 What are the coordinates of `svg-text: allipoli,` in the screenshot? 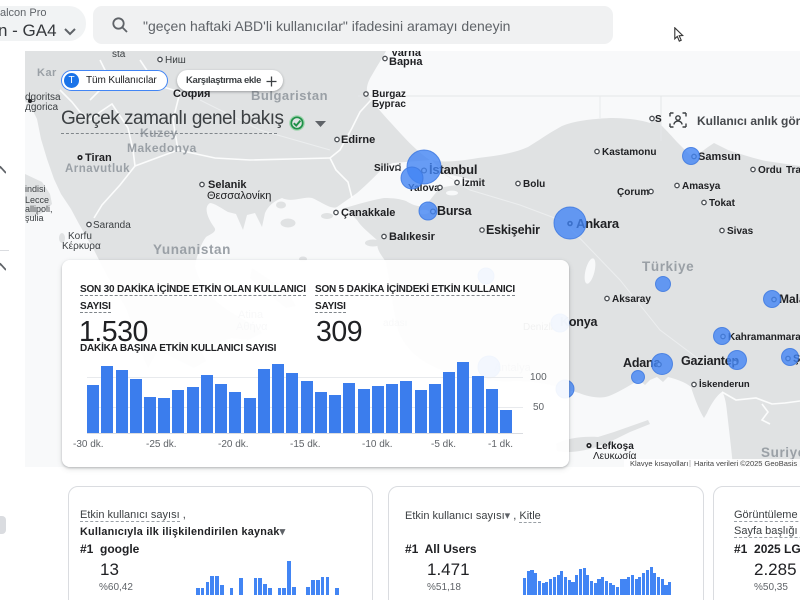 It's located at (39, 209).